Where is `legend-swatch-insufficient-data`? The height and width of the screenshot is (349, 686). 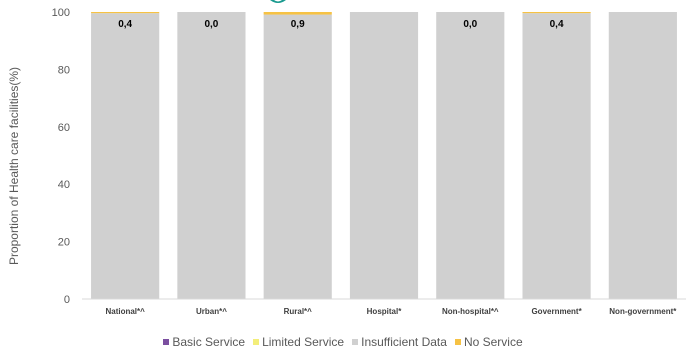 legend-swatch-insufficient-data is located at coordinates (355, 342).